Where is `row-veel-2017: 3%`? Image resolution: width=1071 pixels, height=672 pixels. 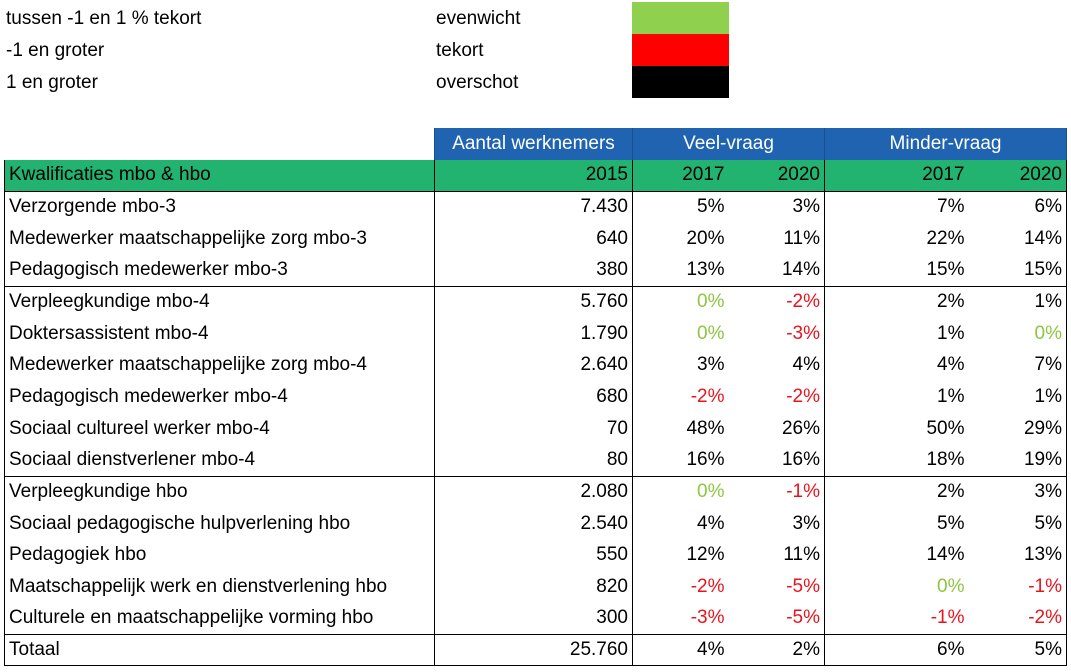 row-veel-2017: 3% is located at coordinates (711, 365).